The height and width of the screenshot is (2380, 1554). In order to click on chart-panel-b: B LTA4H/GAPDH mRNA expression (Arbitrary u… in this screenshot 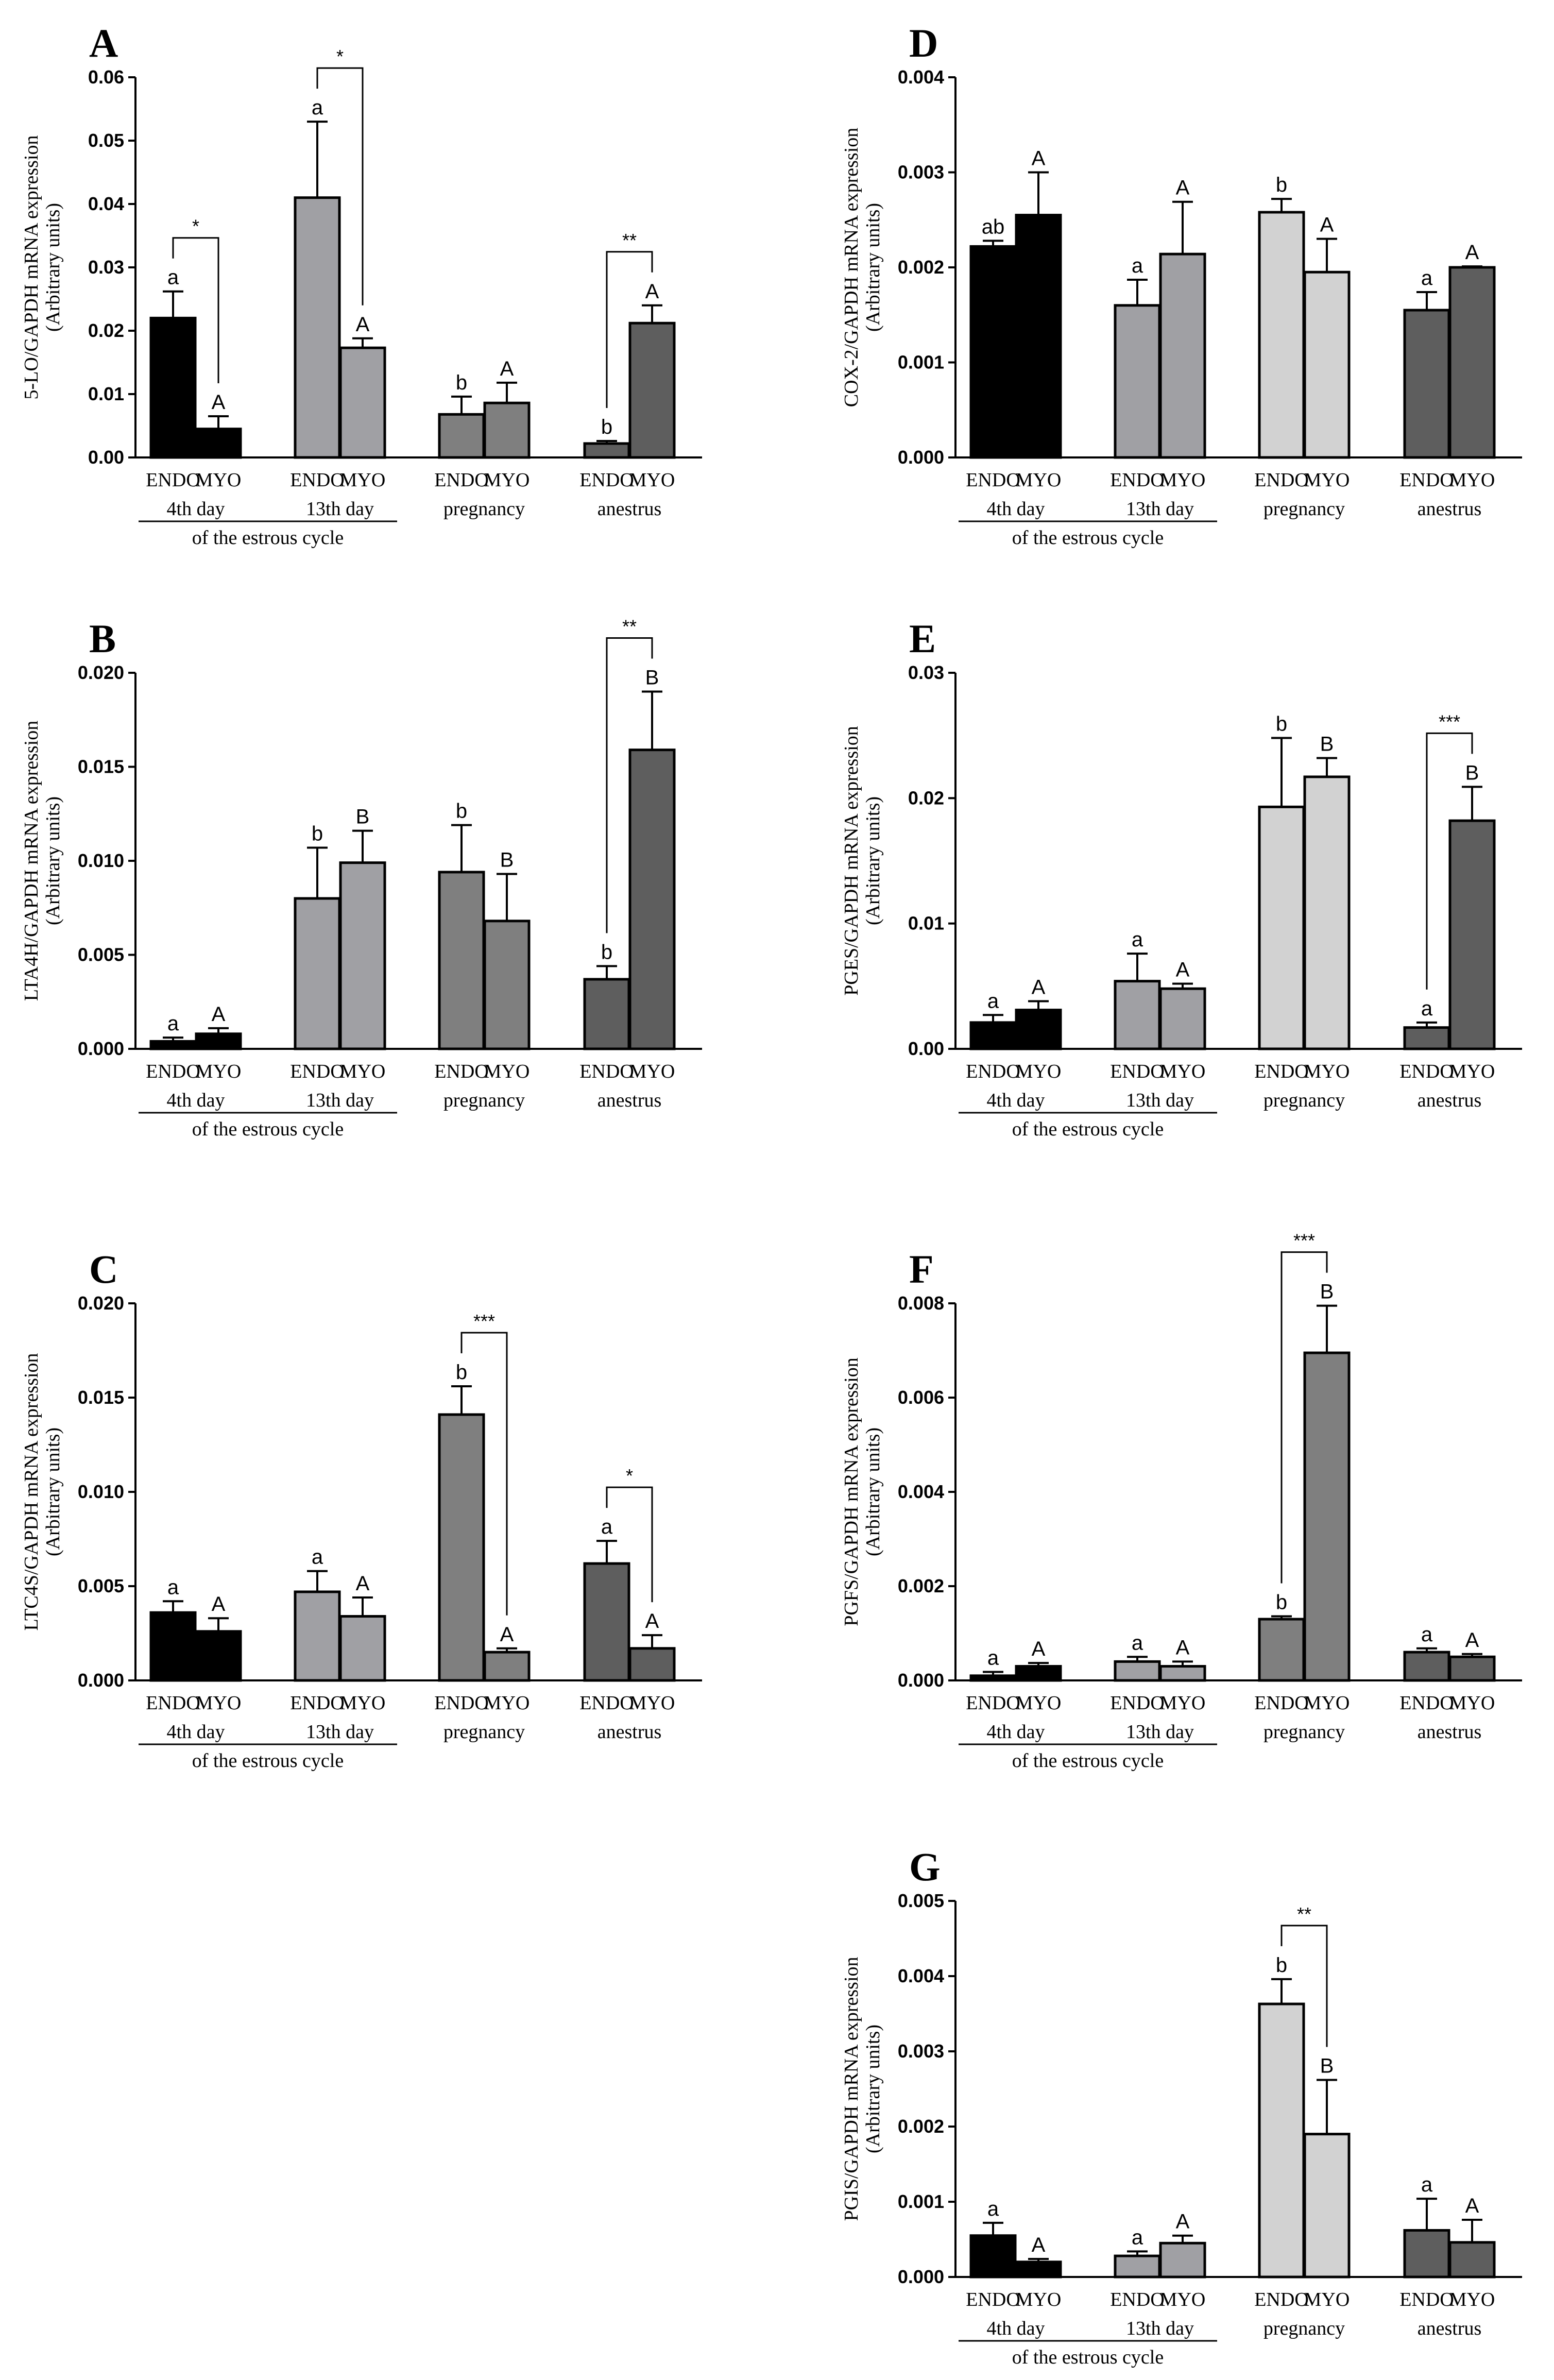, I will do `click(361, 878)`.